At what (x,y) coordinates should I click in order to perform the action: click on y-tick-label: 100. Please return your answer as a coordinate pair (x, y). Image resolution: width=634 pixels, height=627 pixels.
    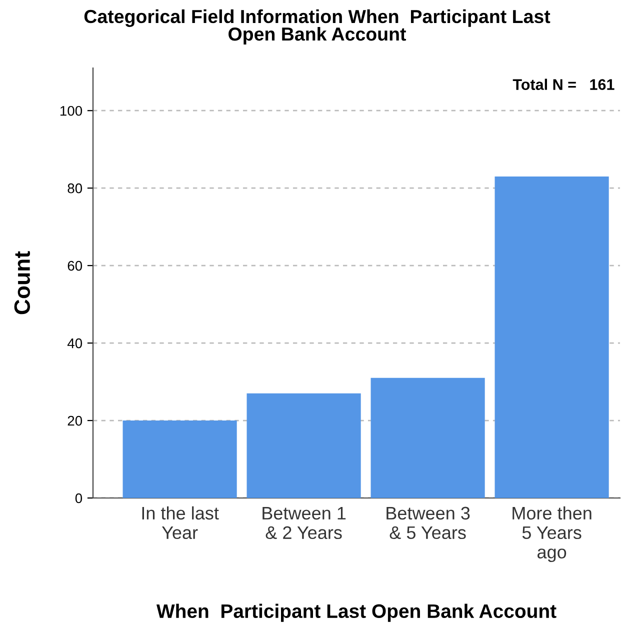
    Looking at the image, I should click on (71, 111).